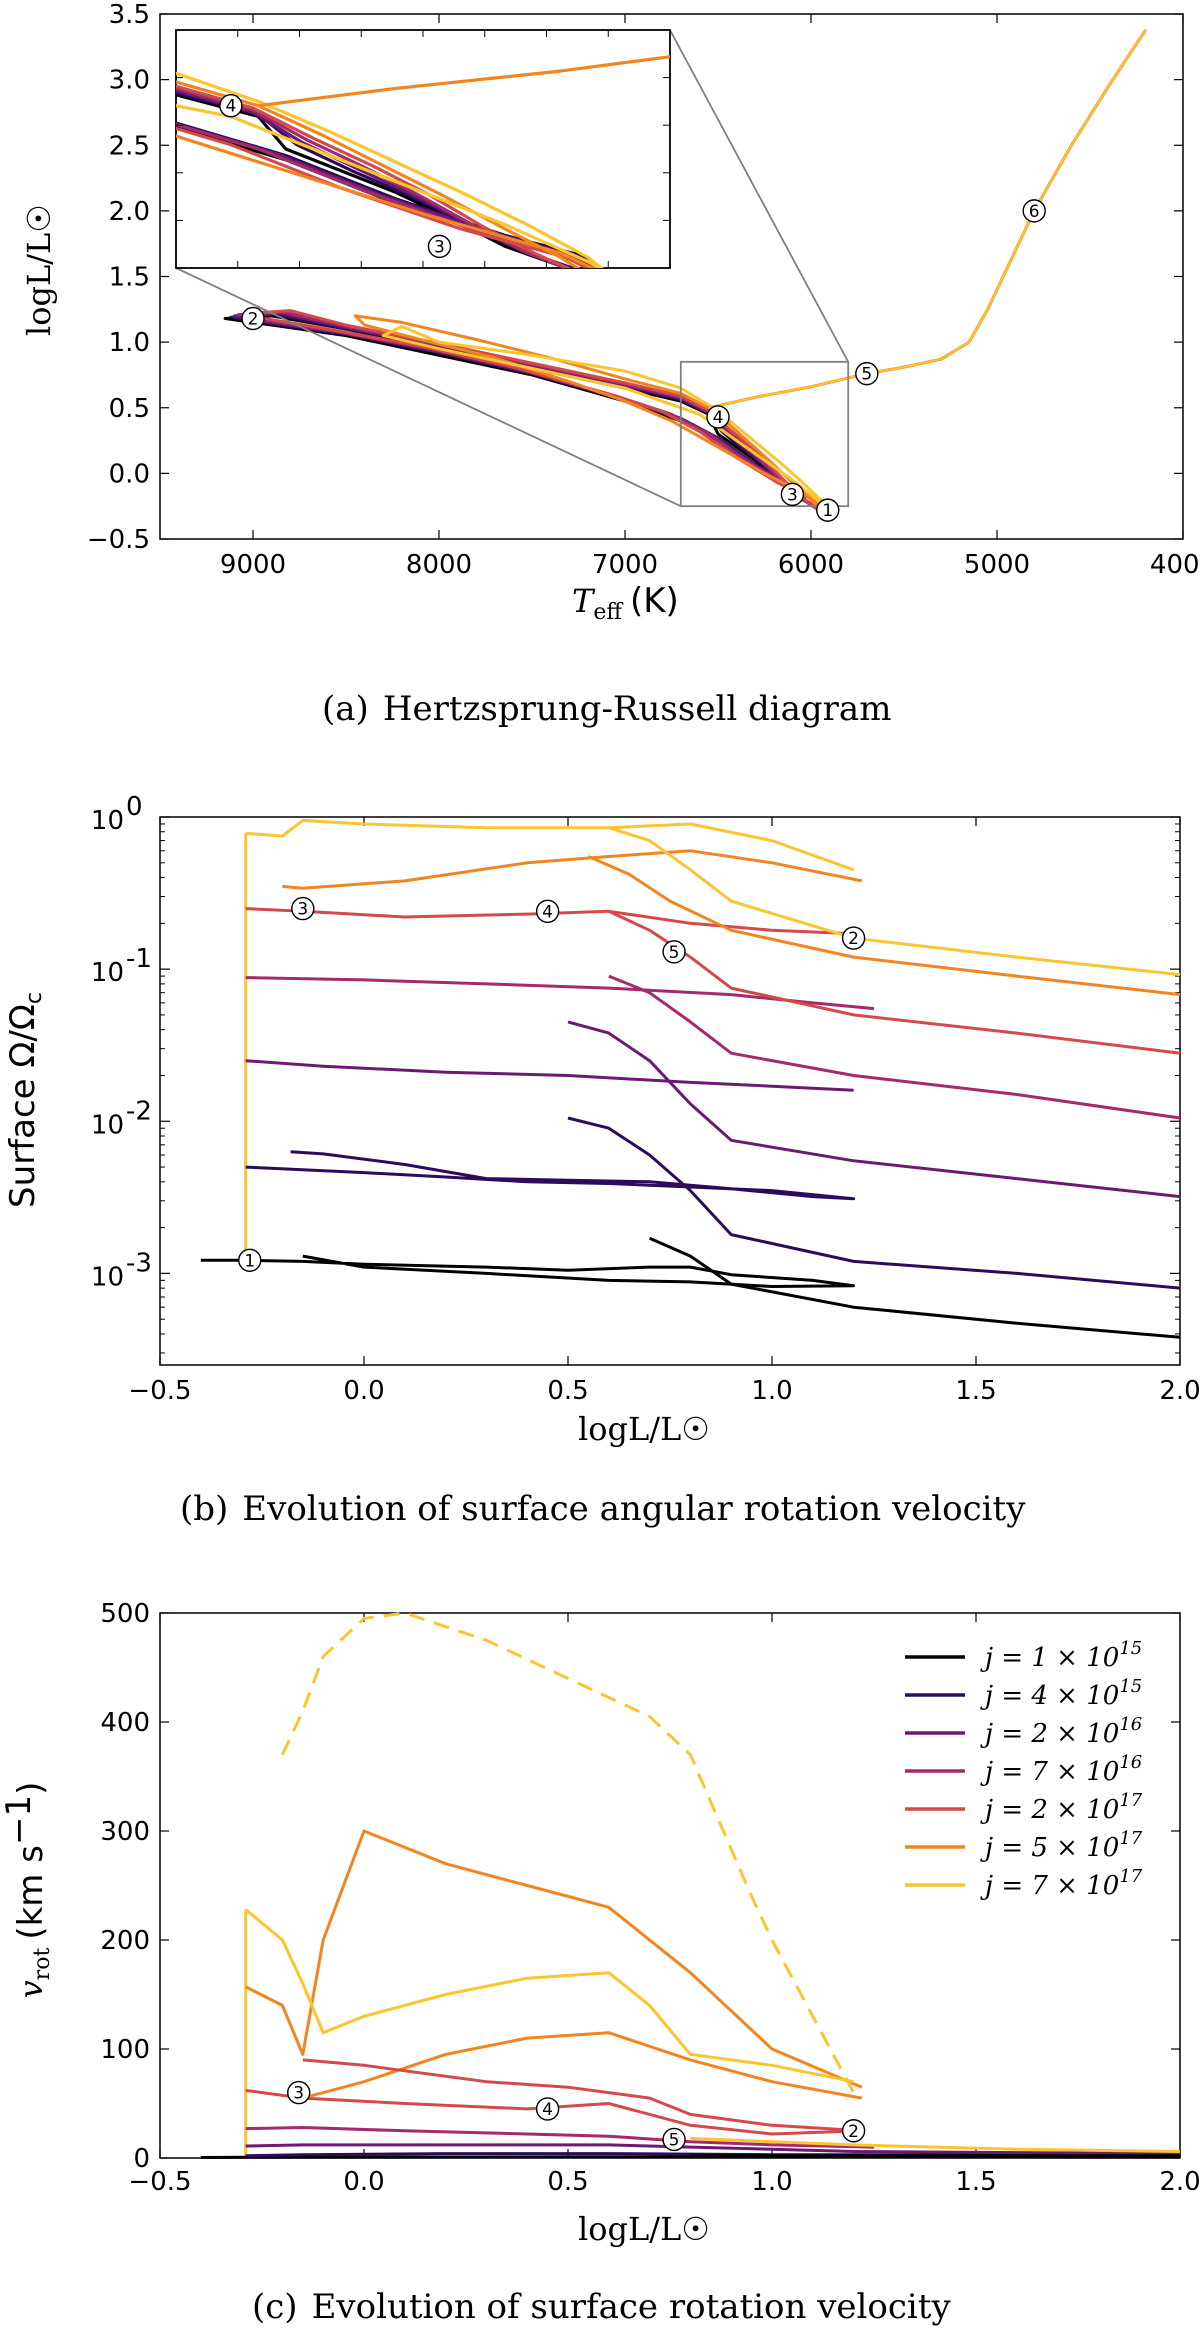  I want to click on a-x-tick-label: 7000, so click(625, 565).